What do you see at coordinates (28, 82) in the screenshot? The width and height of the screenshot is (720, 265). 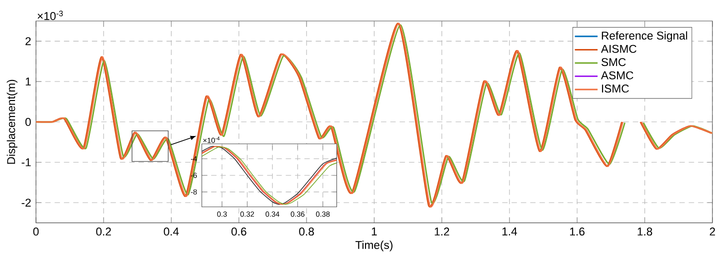 I see `y-tick-label: 1` at bounding box center [28, 82].